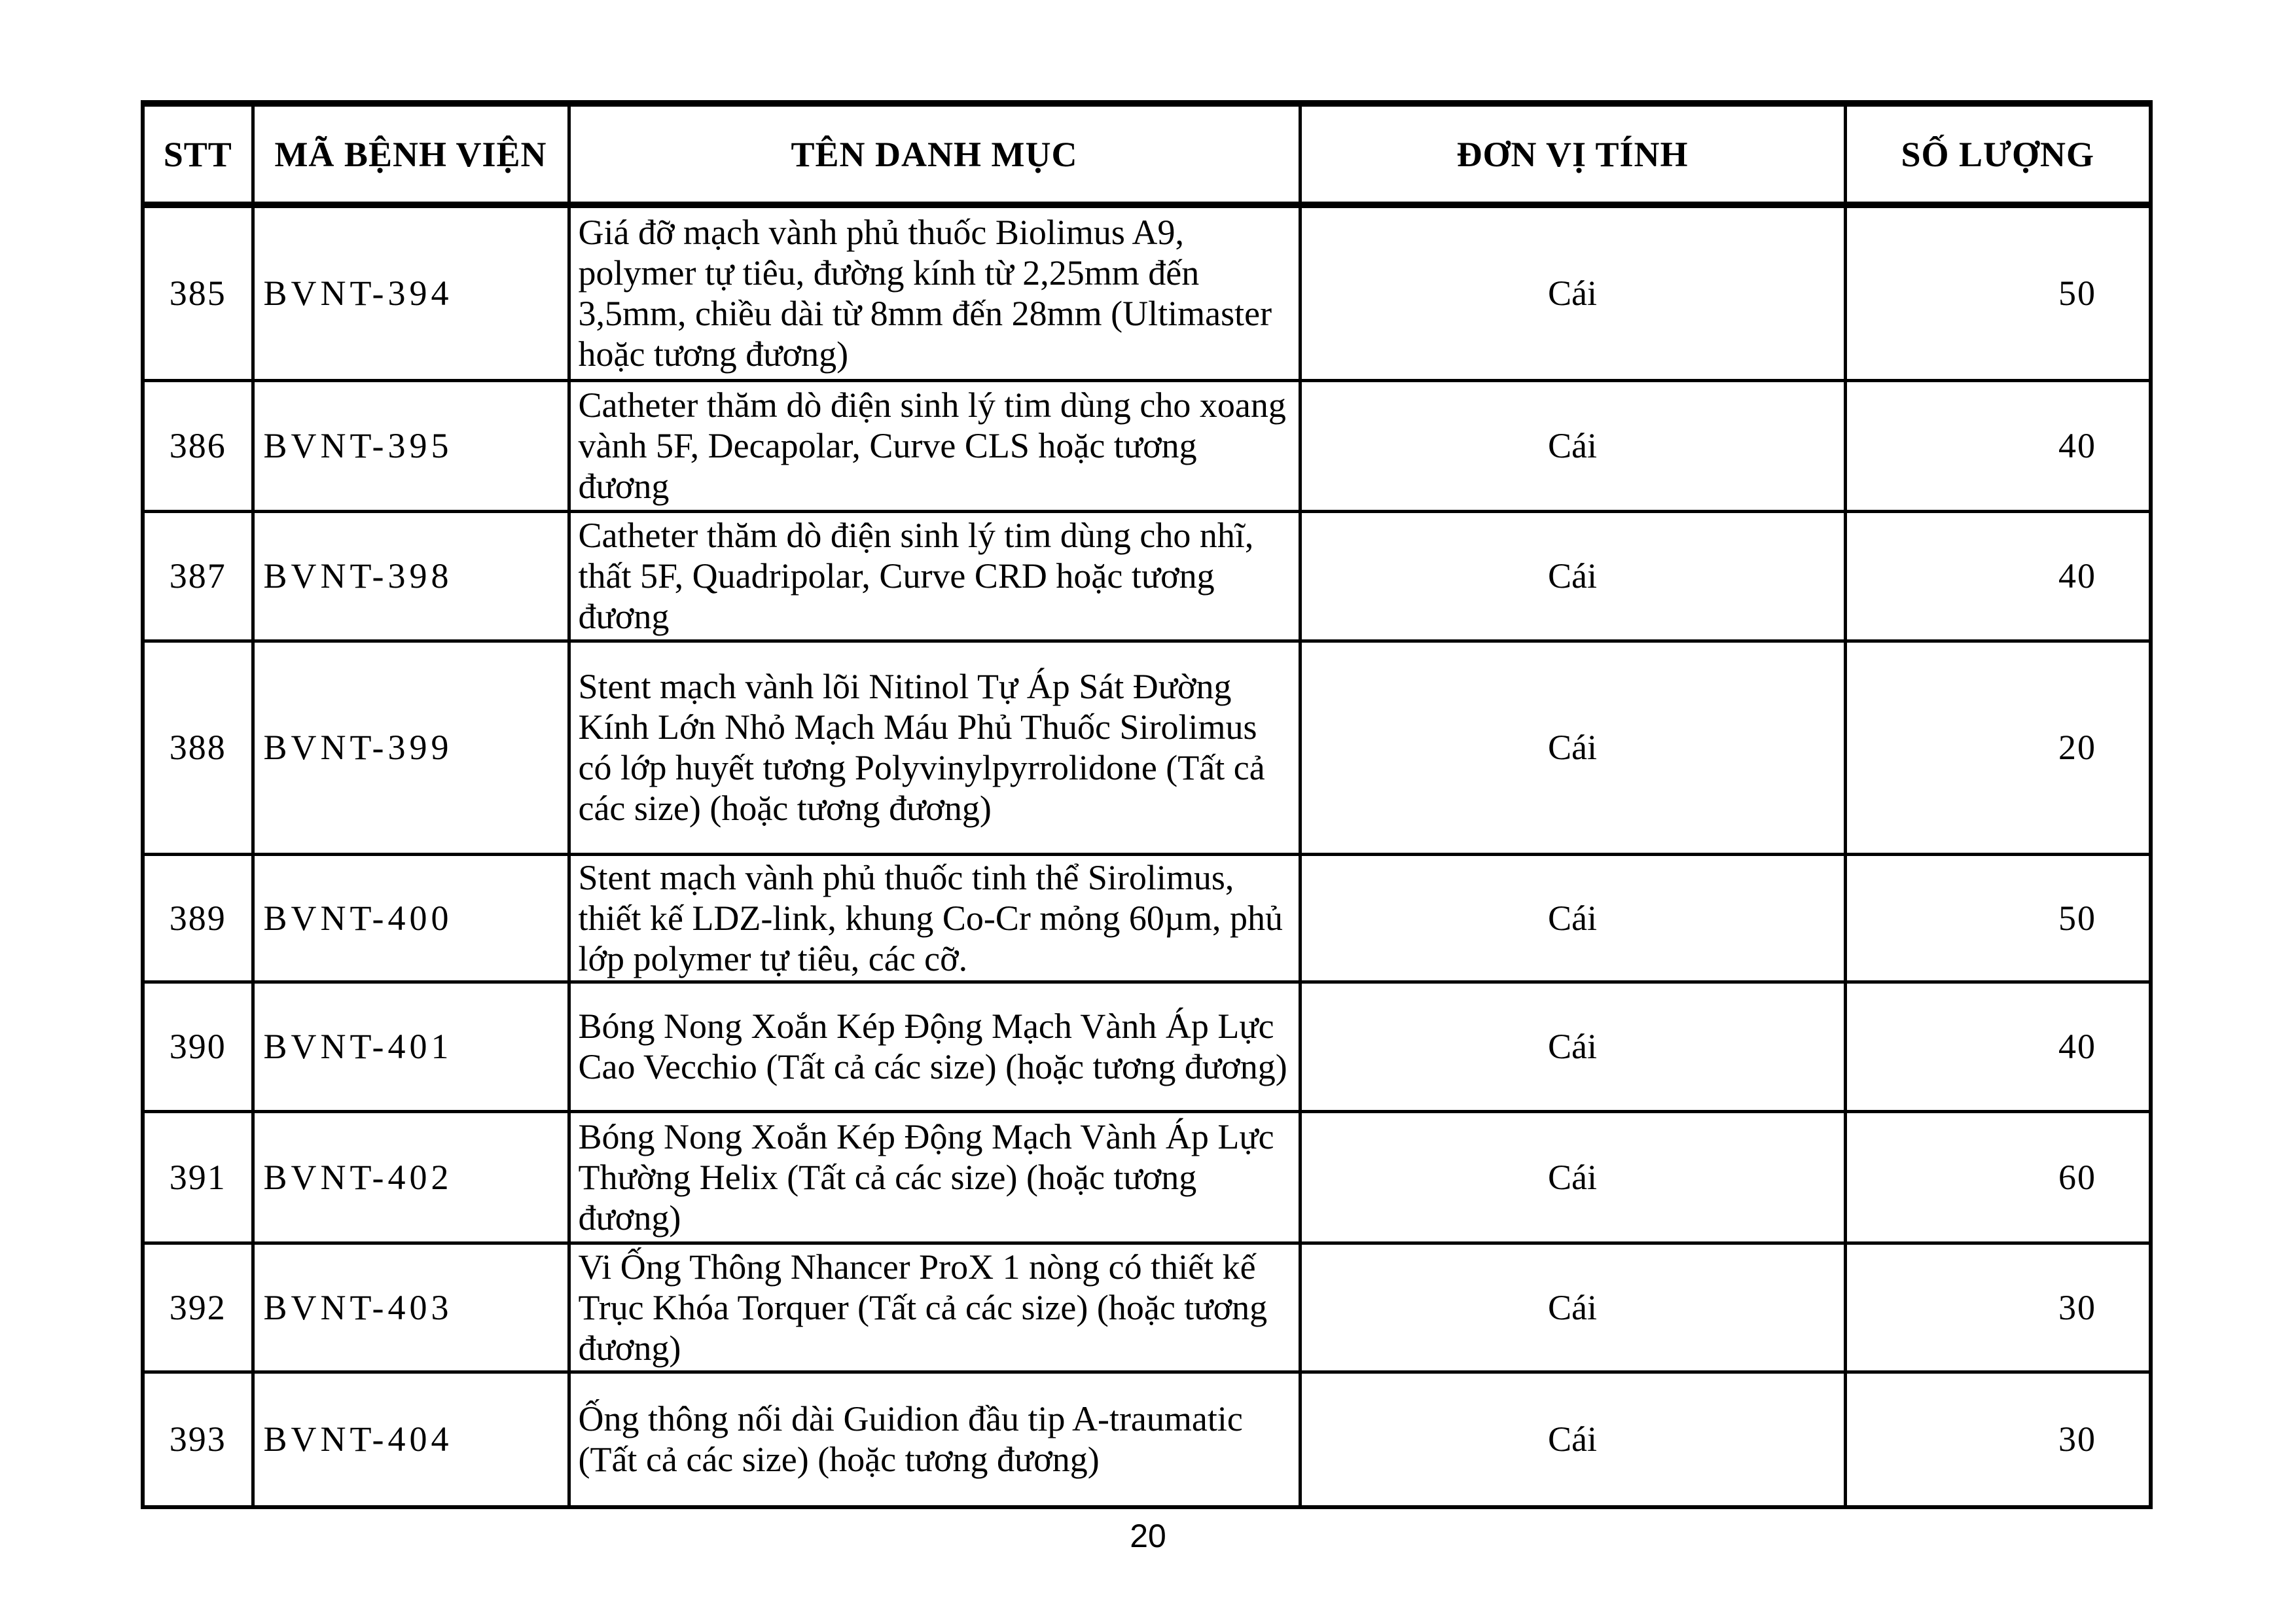 This screenshot has width=2296, height=1623. What do you see at coordinates (411, 576) in the screenshot?
I see `code-cell: BVNT-398` at bounding box center [411, 576].